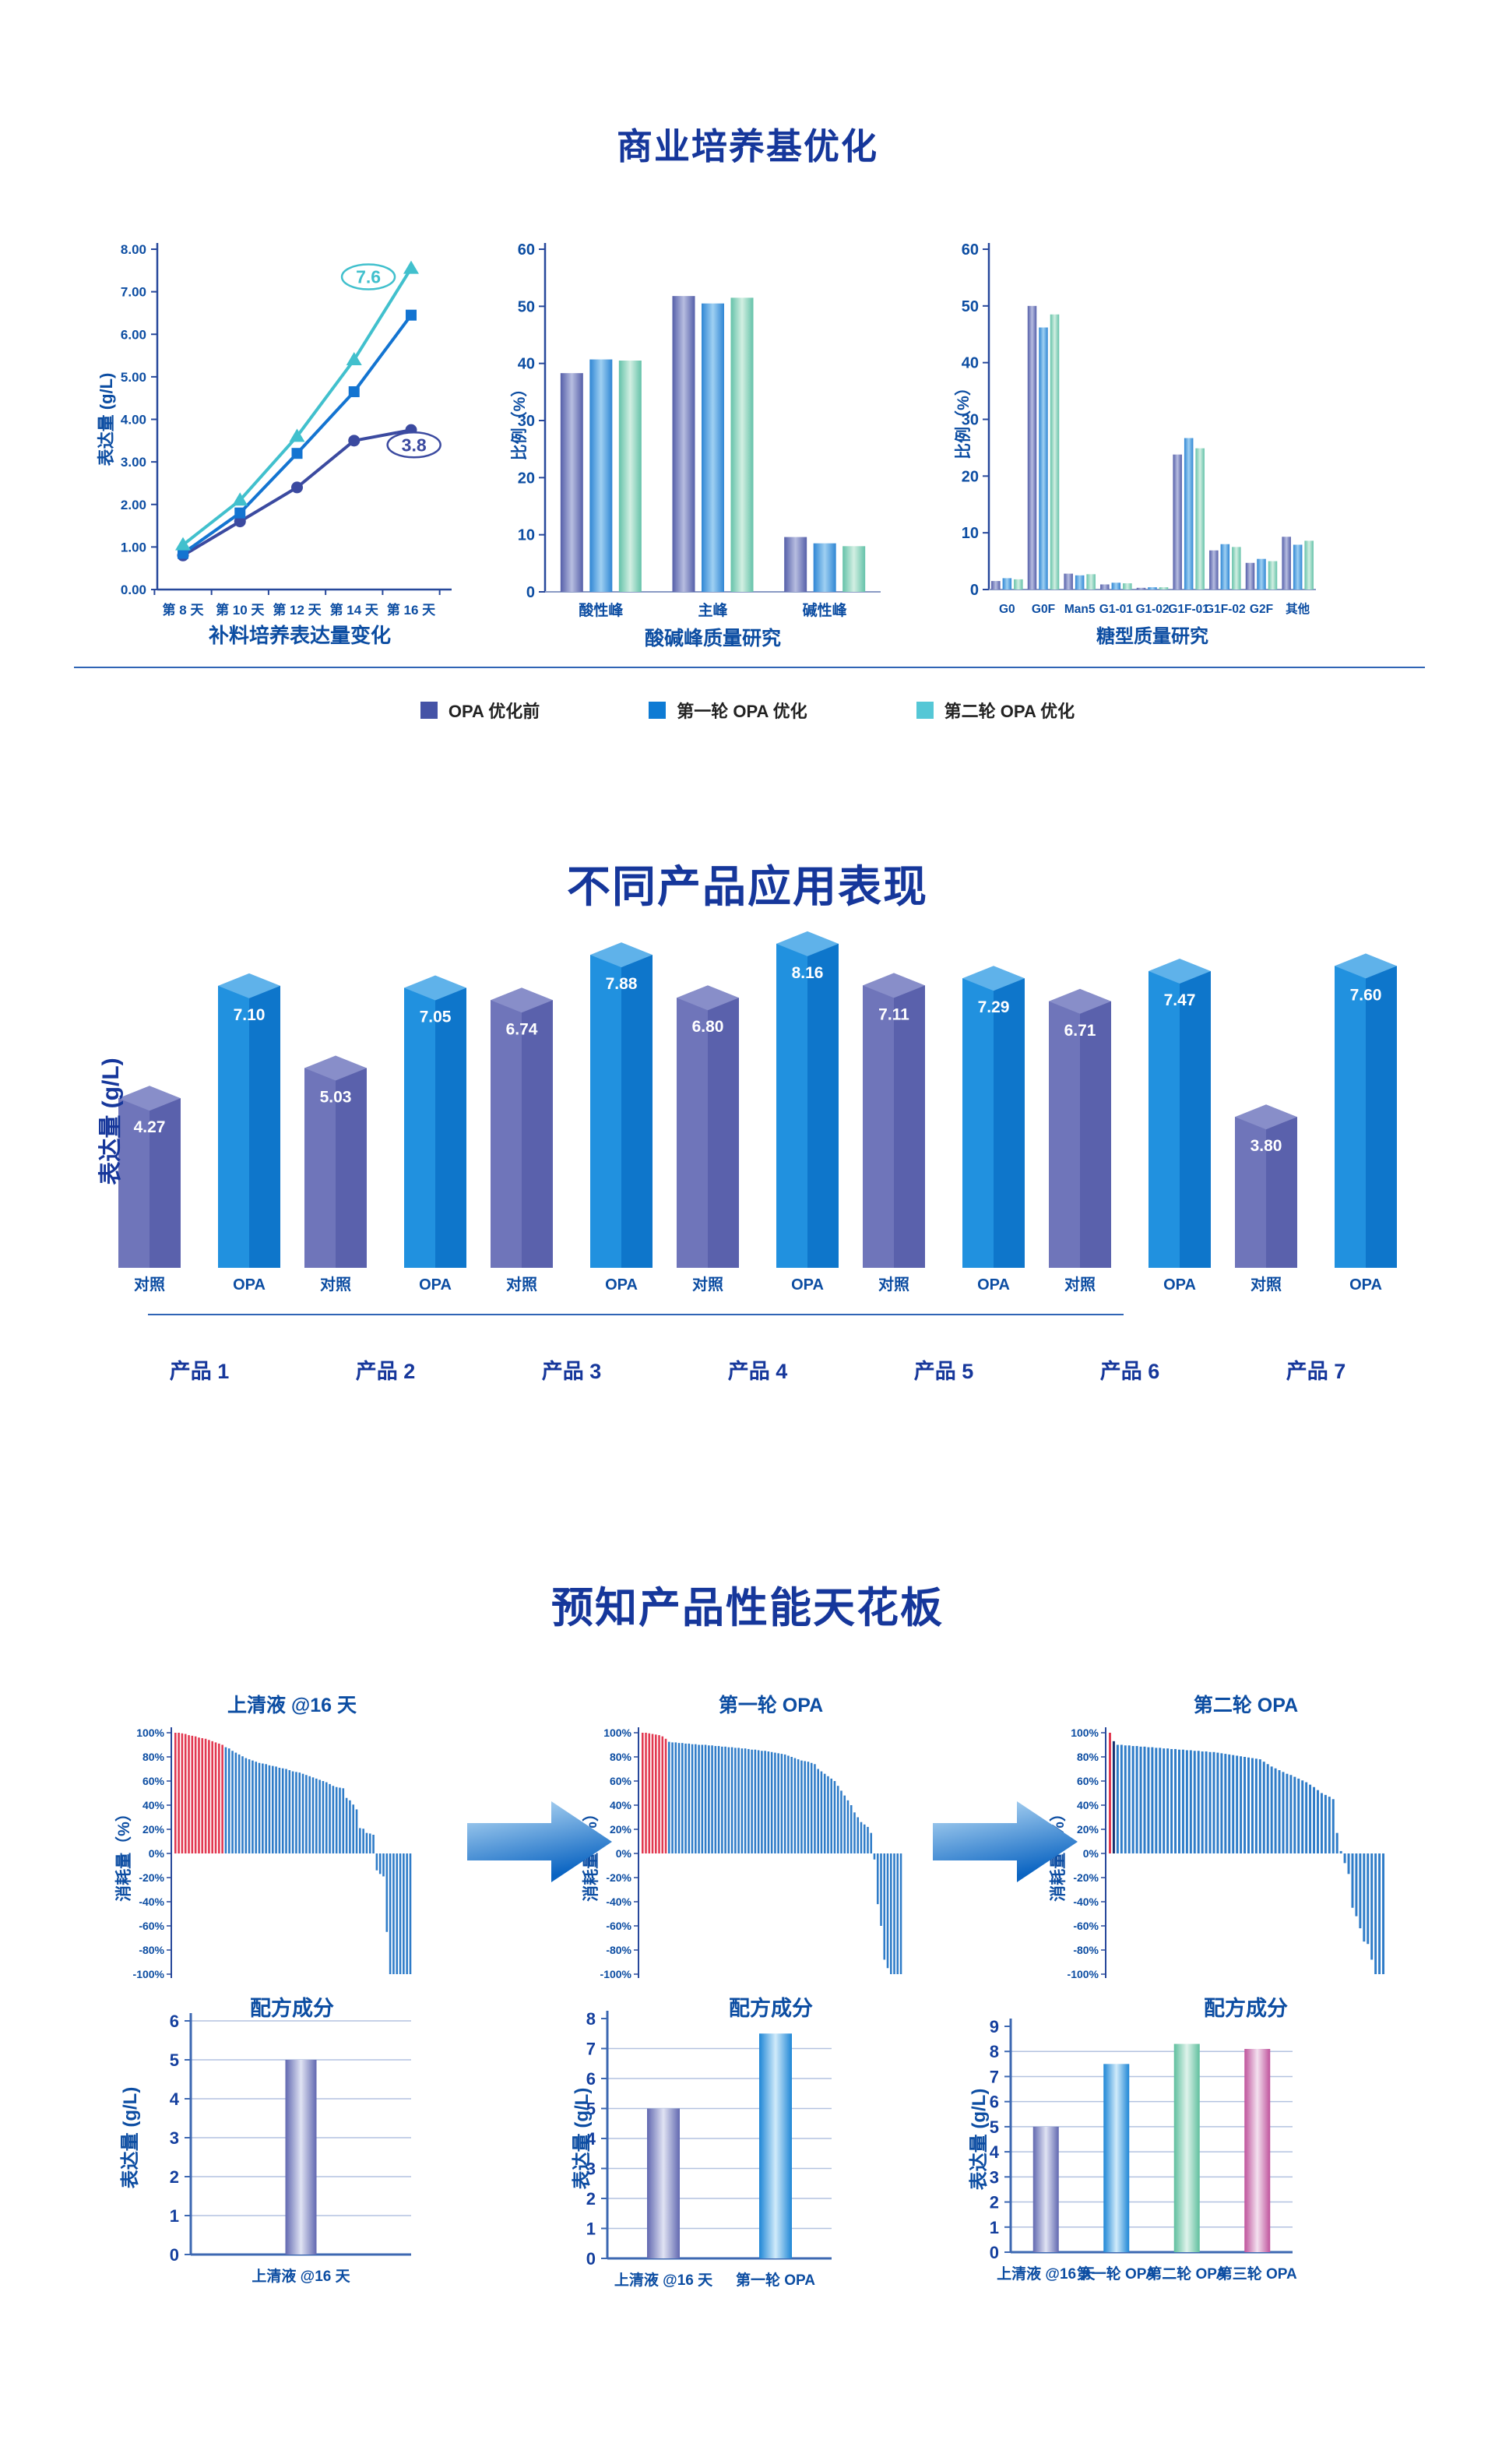 This screenshot has width=1495, height=2464. What do you see at coordinates (994, 2027) in the screenshot?
I see `y-tick-label: 9` at bounding box center [994, 2027].